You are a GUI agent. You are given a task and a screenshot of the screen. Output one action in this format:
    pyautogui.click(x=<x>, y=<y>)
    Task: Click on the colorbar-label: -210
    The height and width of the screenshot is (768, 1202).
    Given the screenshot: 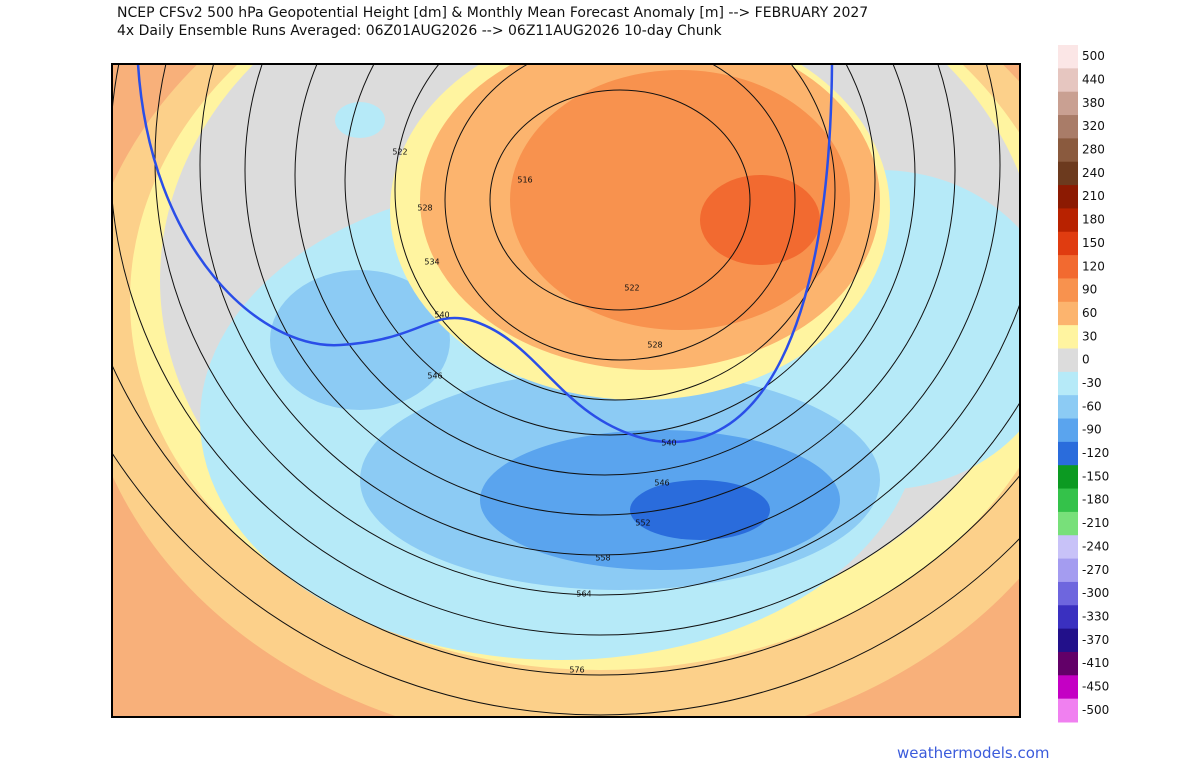 What is the action you would take?
    pyautogui.click(x=1095, y=523)
    